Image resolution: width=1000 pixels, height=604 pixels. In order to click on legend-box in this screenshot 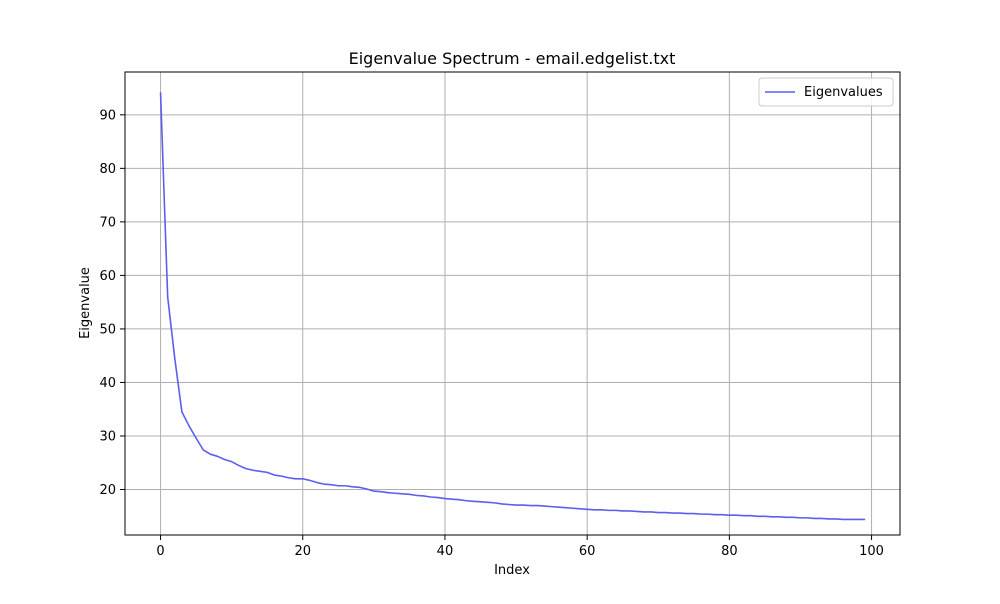, I will do `click(826, 92)`.